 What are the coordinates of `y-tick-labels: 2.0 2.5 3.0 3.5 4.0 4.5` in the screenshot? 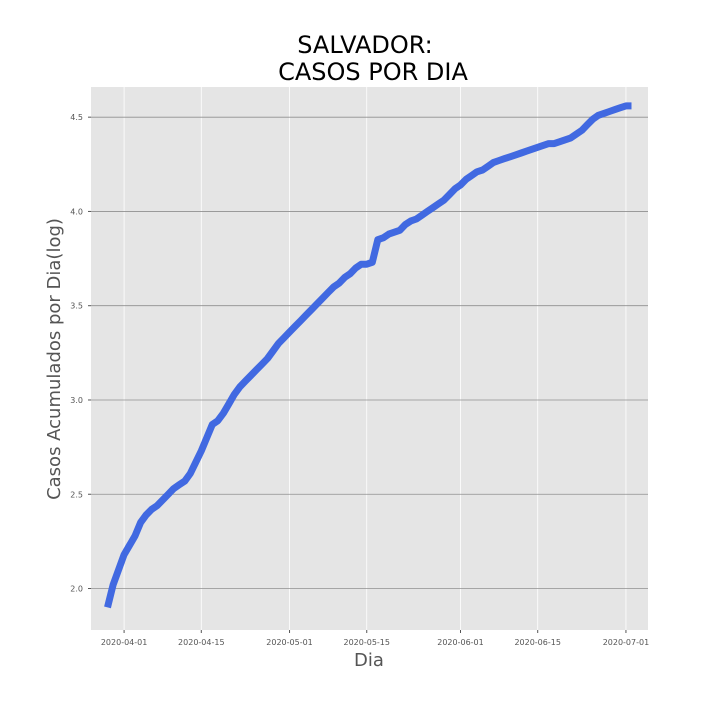 It's located at (80, 353).